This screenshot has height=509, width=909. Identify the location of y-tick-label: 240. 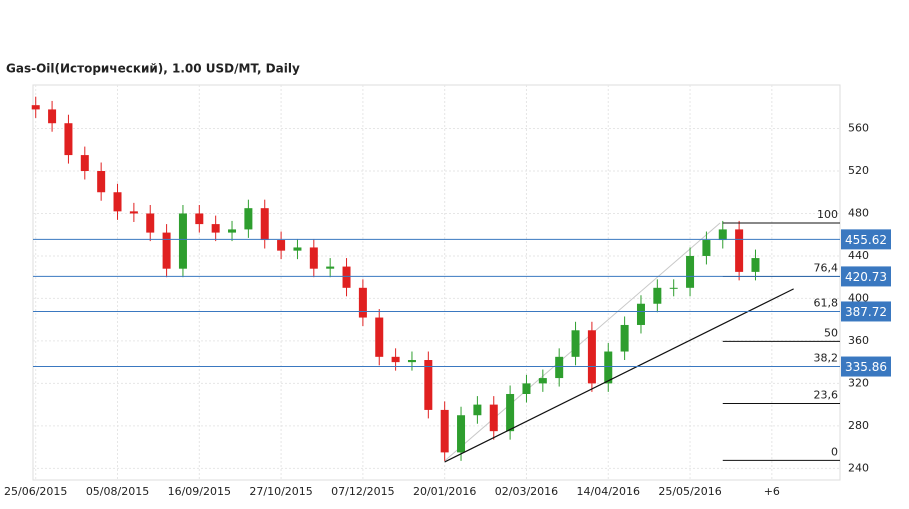
(858, 467).